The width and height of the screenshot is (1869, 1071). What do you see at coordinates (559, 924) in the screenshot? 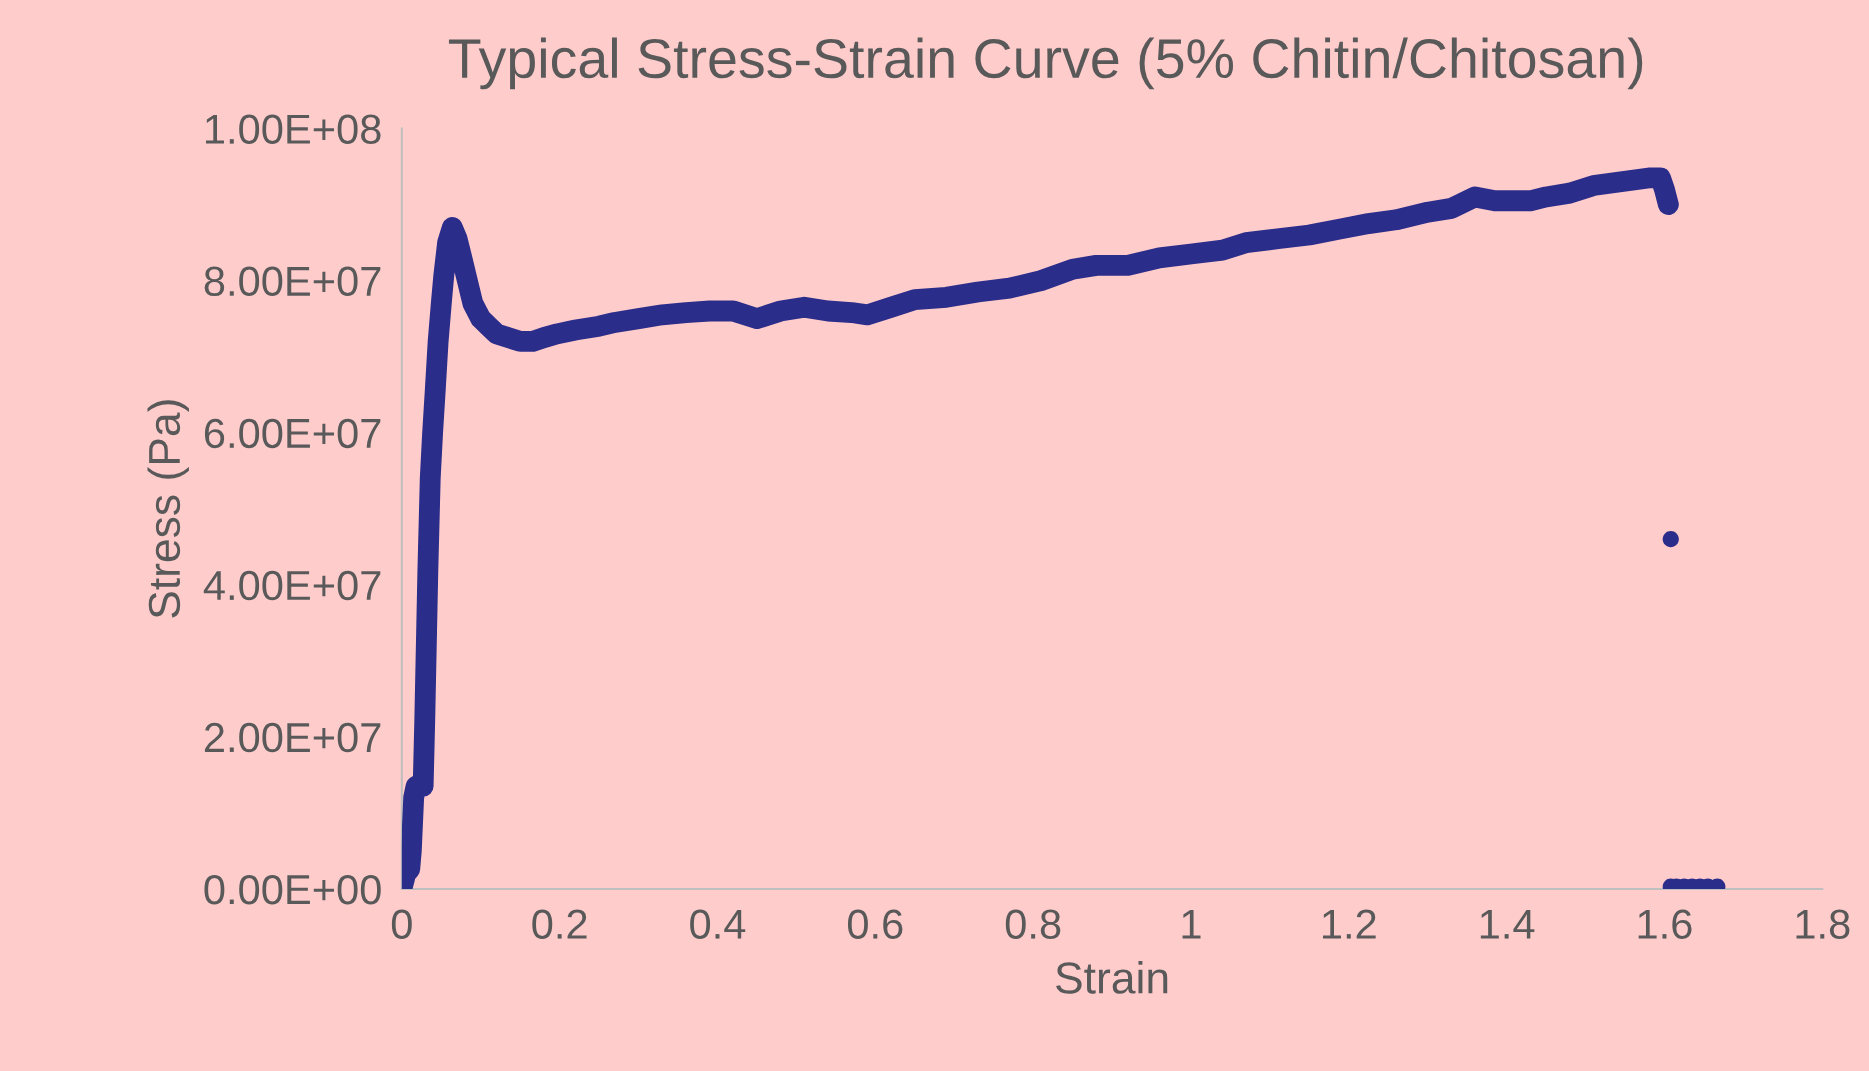
I see `x-tick-label: 0.2` at bounding box center [559, 924].